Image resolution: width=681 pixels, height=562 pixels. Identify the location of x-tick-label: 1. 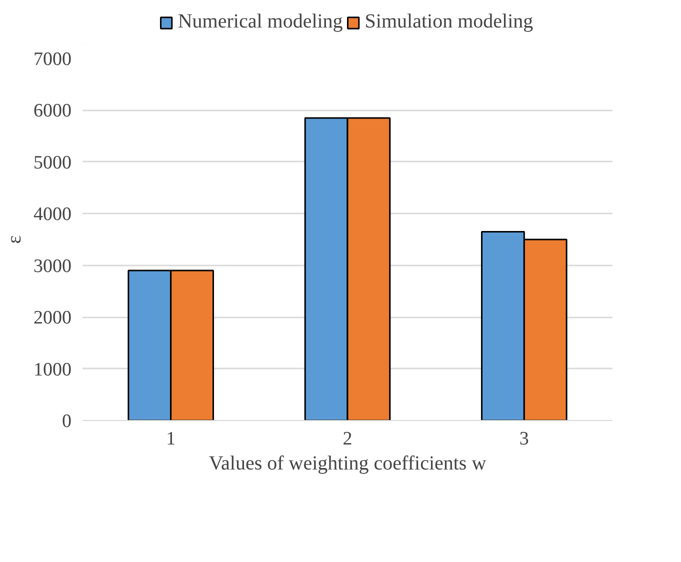
(171, 439).